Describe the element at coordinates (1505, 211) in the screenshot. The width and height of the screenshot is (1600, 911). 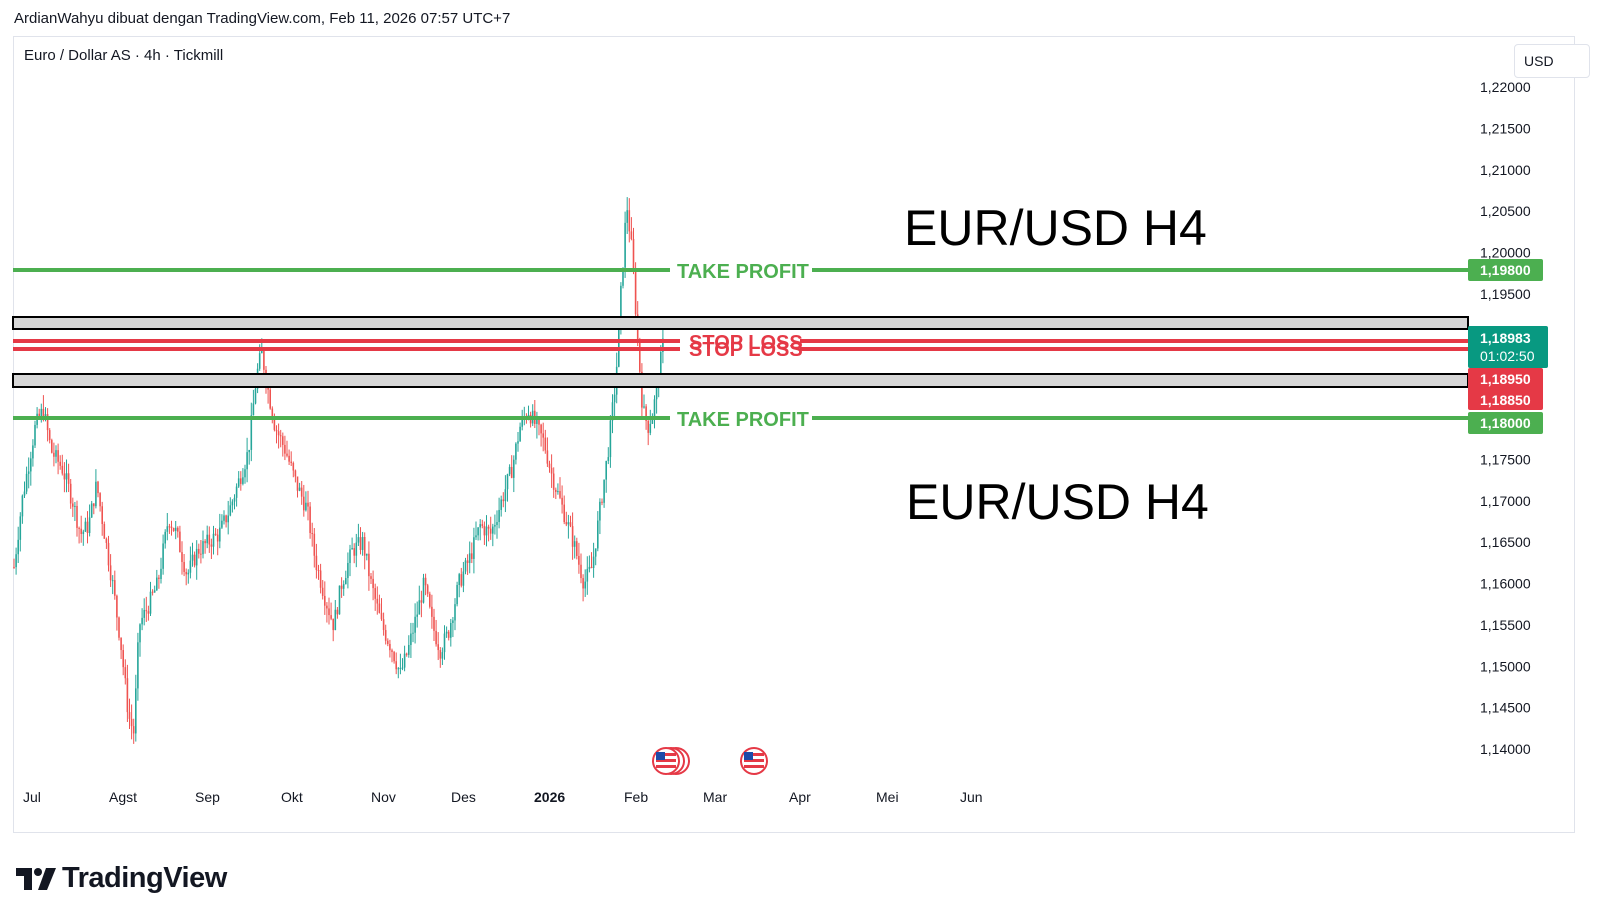
I see `y-tick-label: 1,20500` at that location.